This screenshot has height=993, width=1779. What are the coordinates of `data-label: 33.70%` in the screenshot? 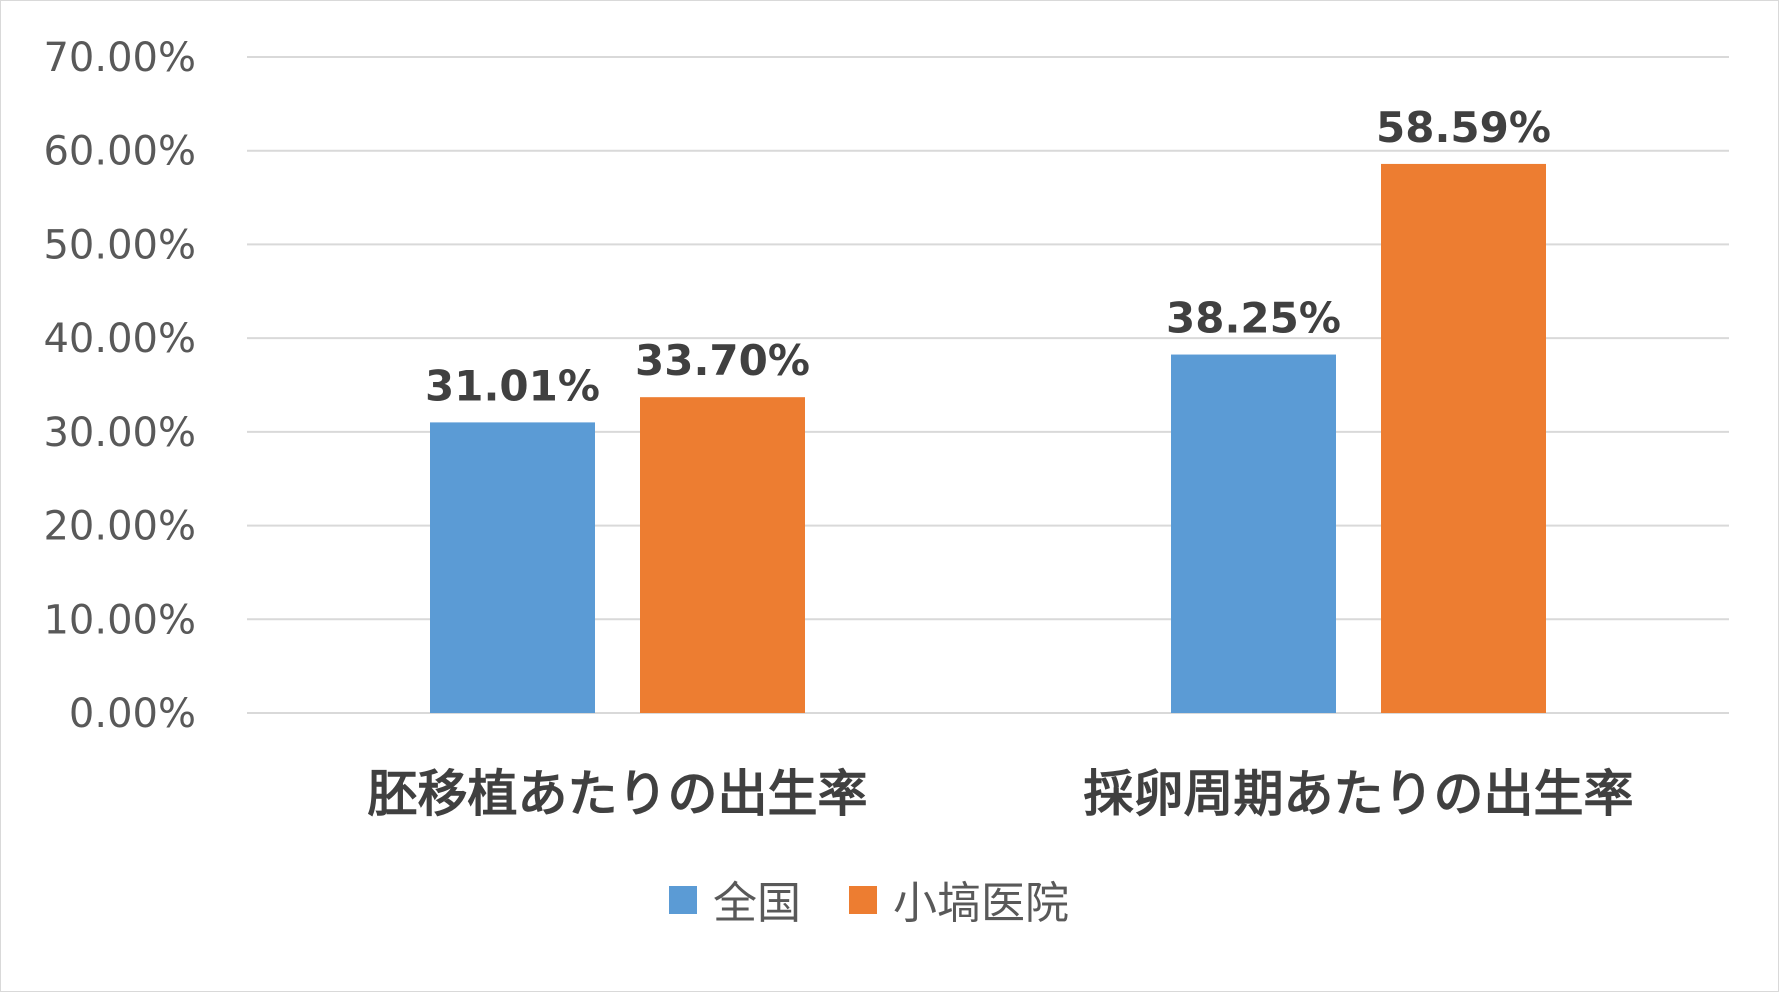 It's located at (722, 360).